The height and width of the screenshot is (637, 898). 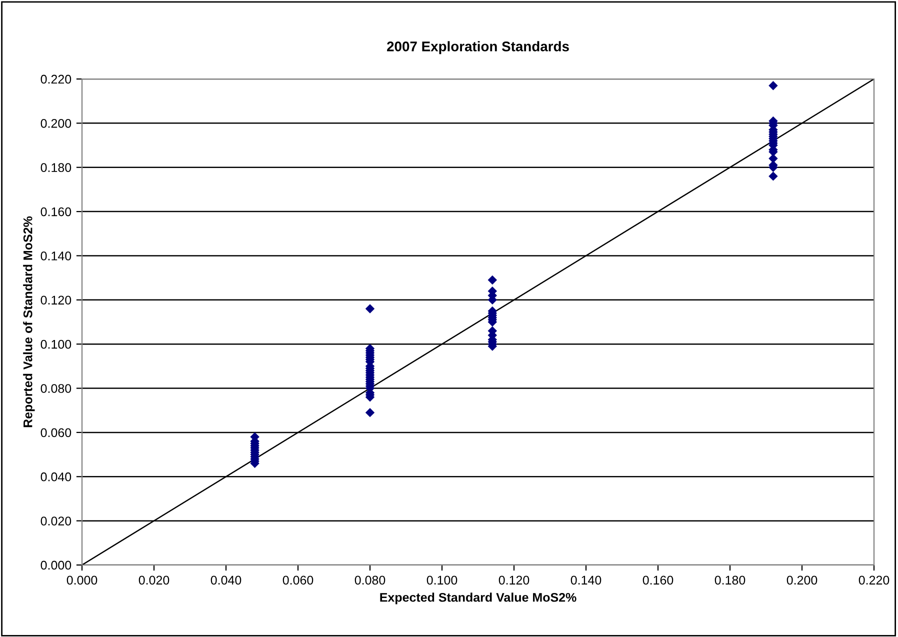 I want to click on y-tick-label: 0.000, so click(x=56, y=565).